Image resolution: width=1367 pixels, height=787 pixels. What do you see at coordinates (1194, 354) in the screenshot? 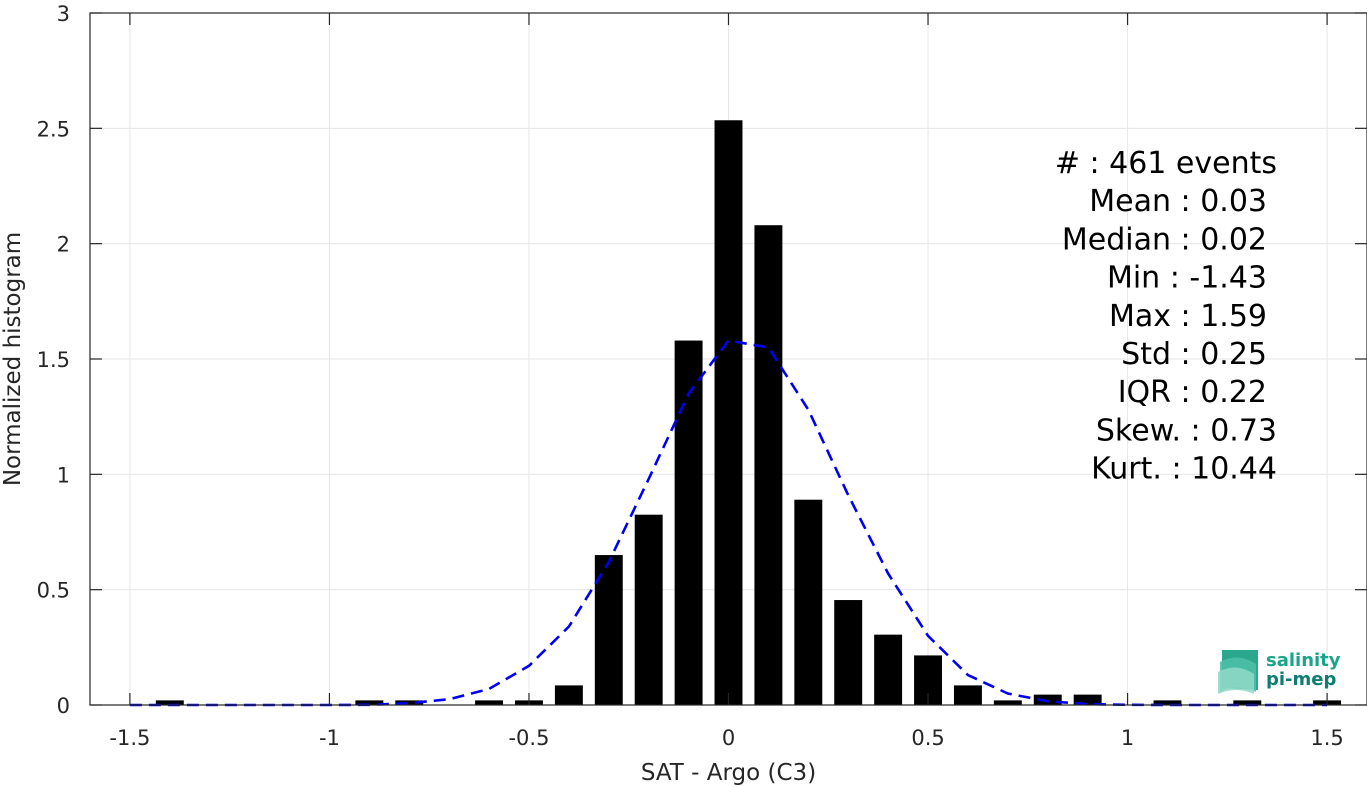
I see `stat-std: Std : 0.25` at bounding box center [1194, 354].